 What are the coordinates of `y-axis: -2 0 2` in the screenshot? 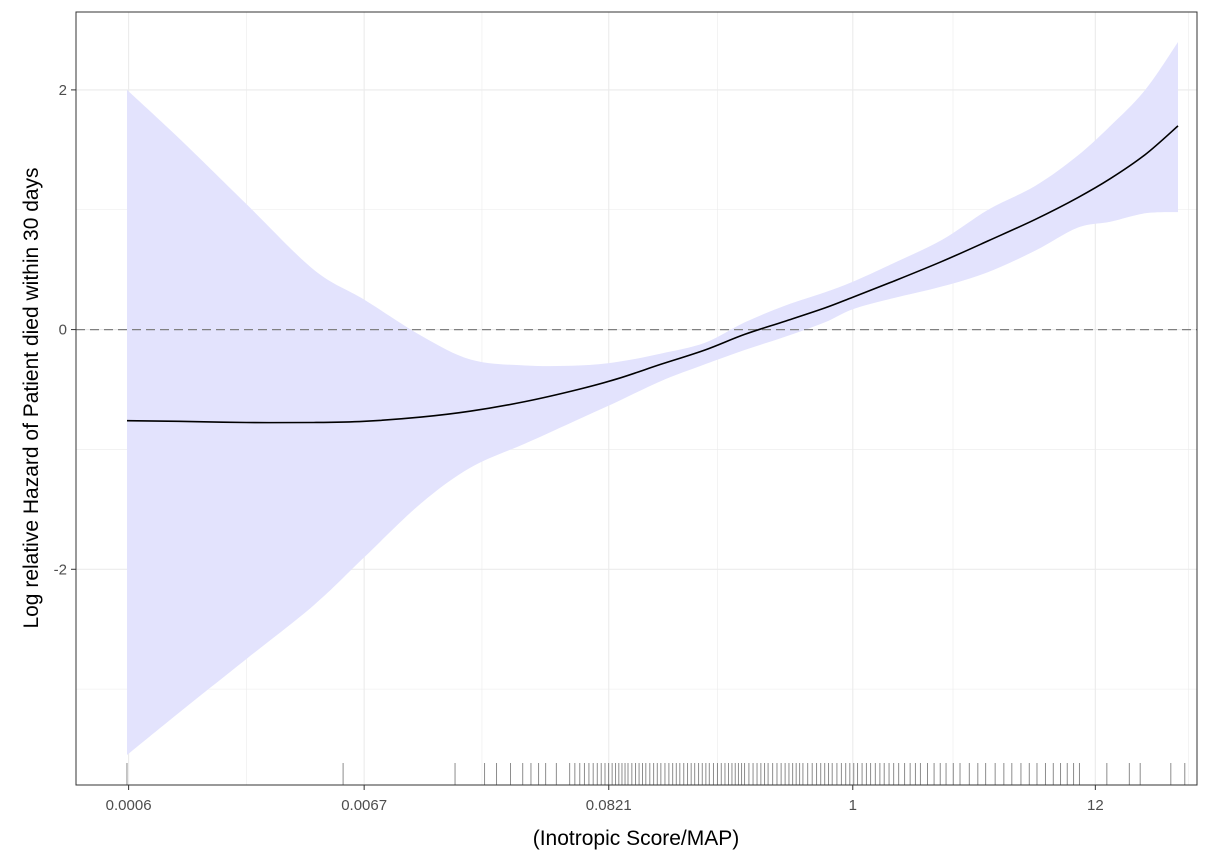 It's located at (65, 330).